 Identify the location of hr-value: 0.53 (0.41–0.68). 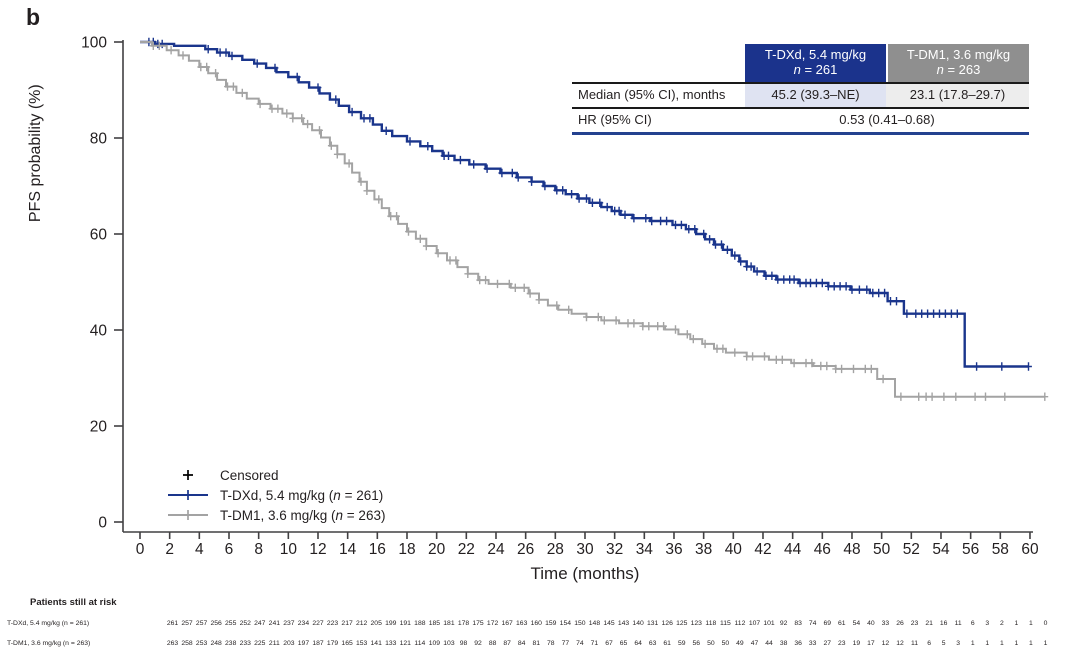
(887, 119).